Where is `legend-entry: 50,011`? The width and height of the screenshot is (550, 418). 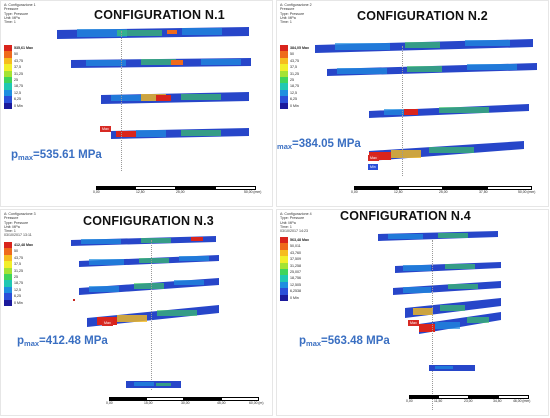
legend-entry: 50,011 is located at coordinates (300, 246).